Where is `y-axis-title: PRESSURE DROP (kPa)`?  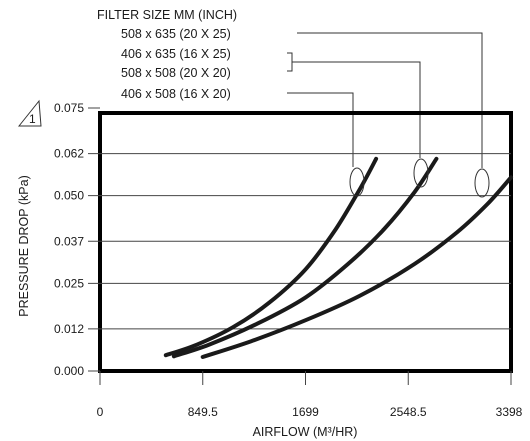
y-axis-title: PRESSURE DROP (kPa) is located at coordinates (24, 245).